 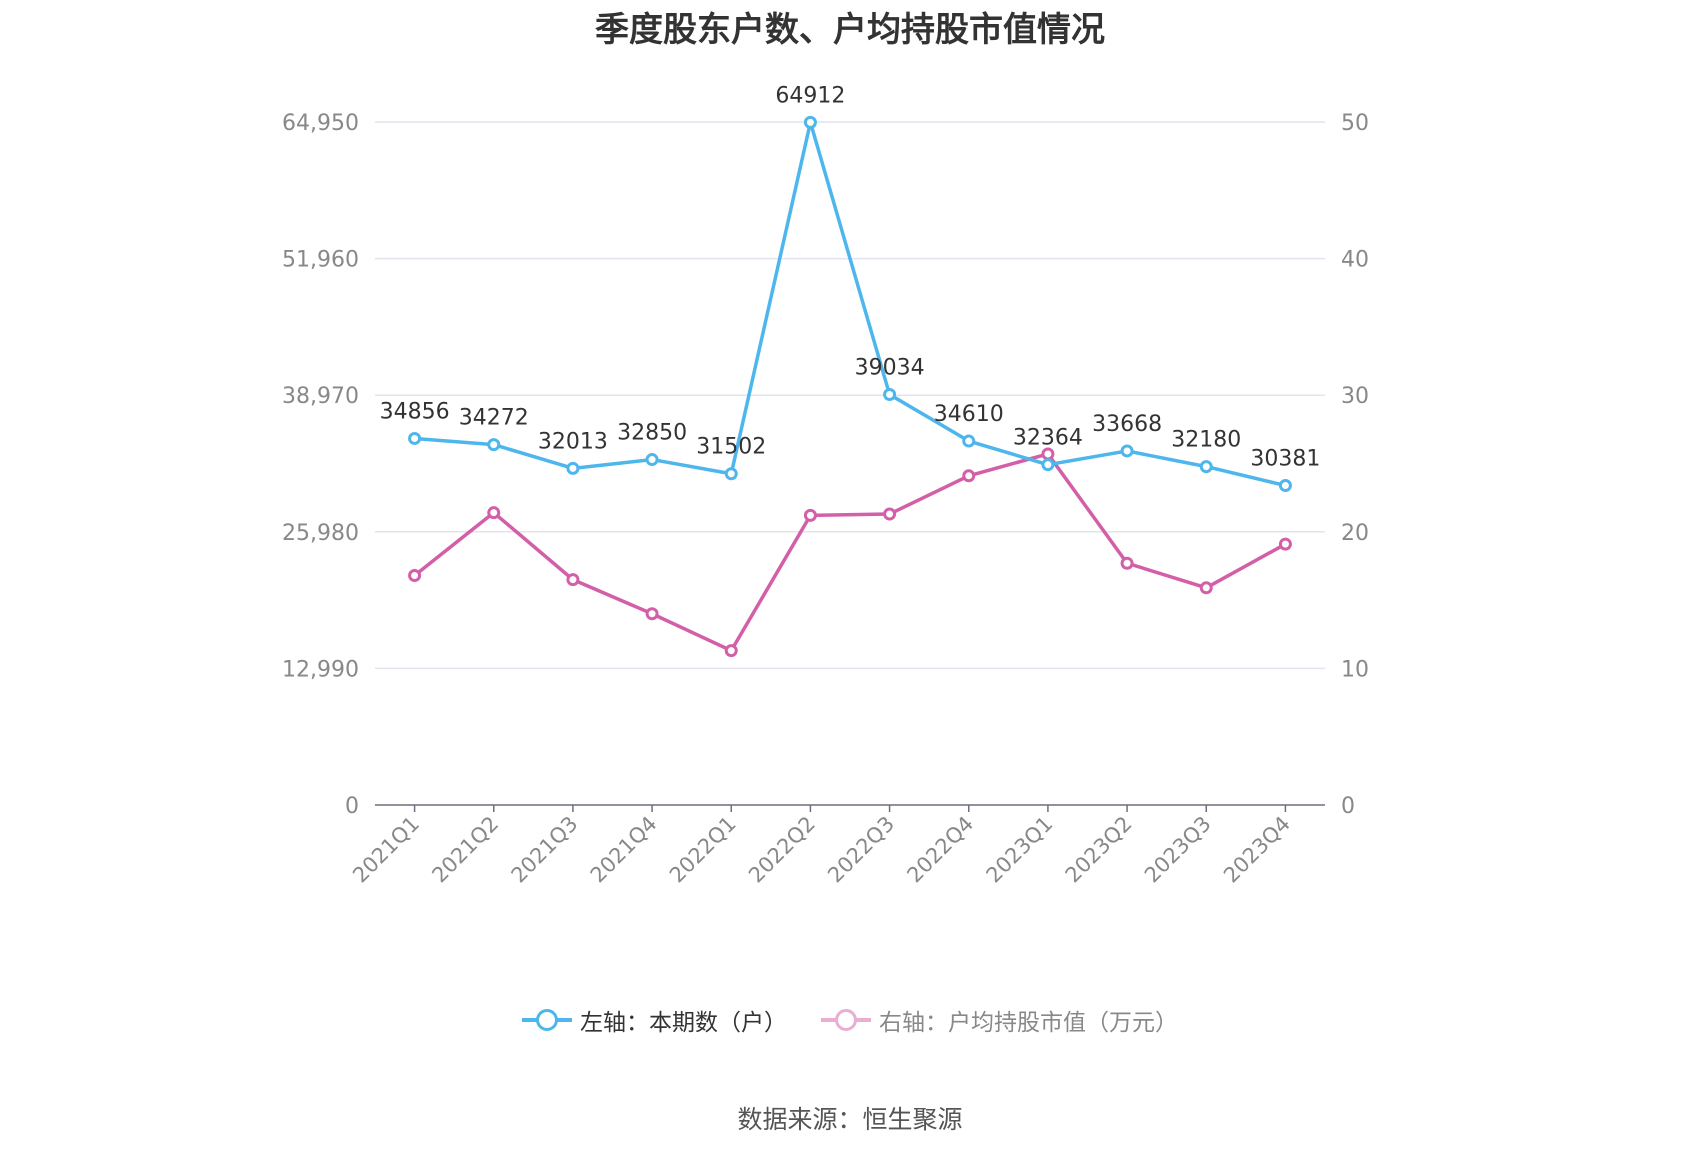 What do you see at coordinates (1355, 669) in the screenshot?
I see `right-axis-tick-label: 10` at bounding box center [1355, 669].